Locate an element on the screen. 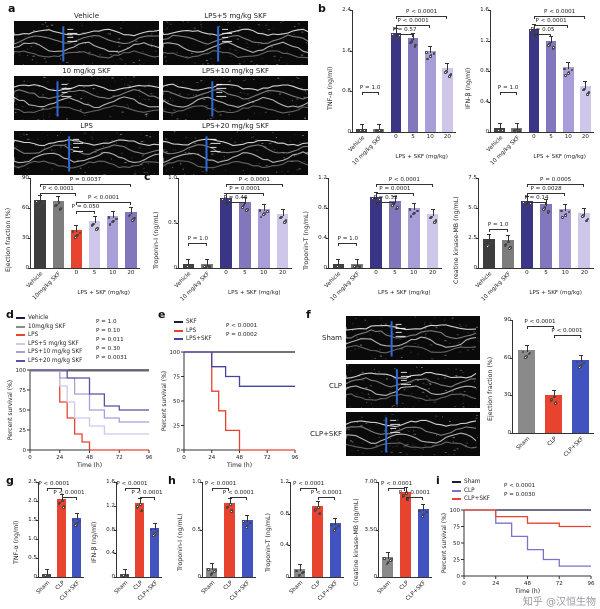 The image size is (600, 609). x-tick-label: 5 is located at coordinates (546, 273).